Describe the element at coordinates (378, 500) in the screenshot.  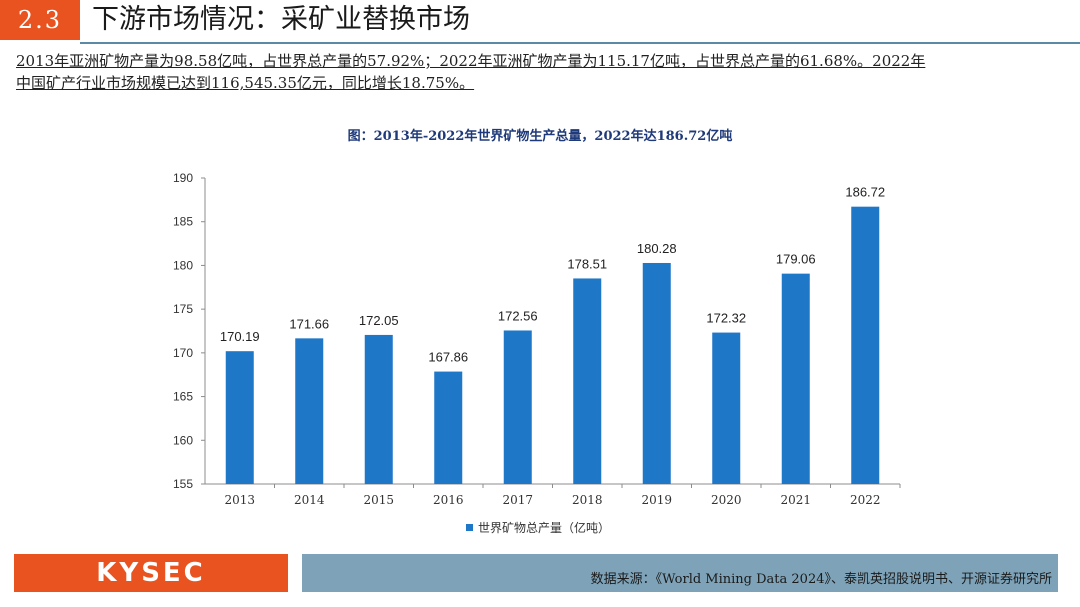
I see `x-tick-label-2015: 2015` at that location.